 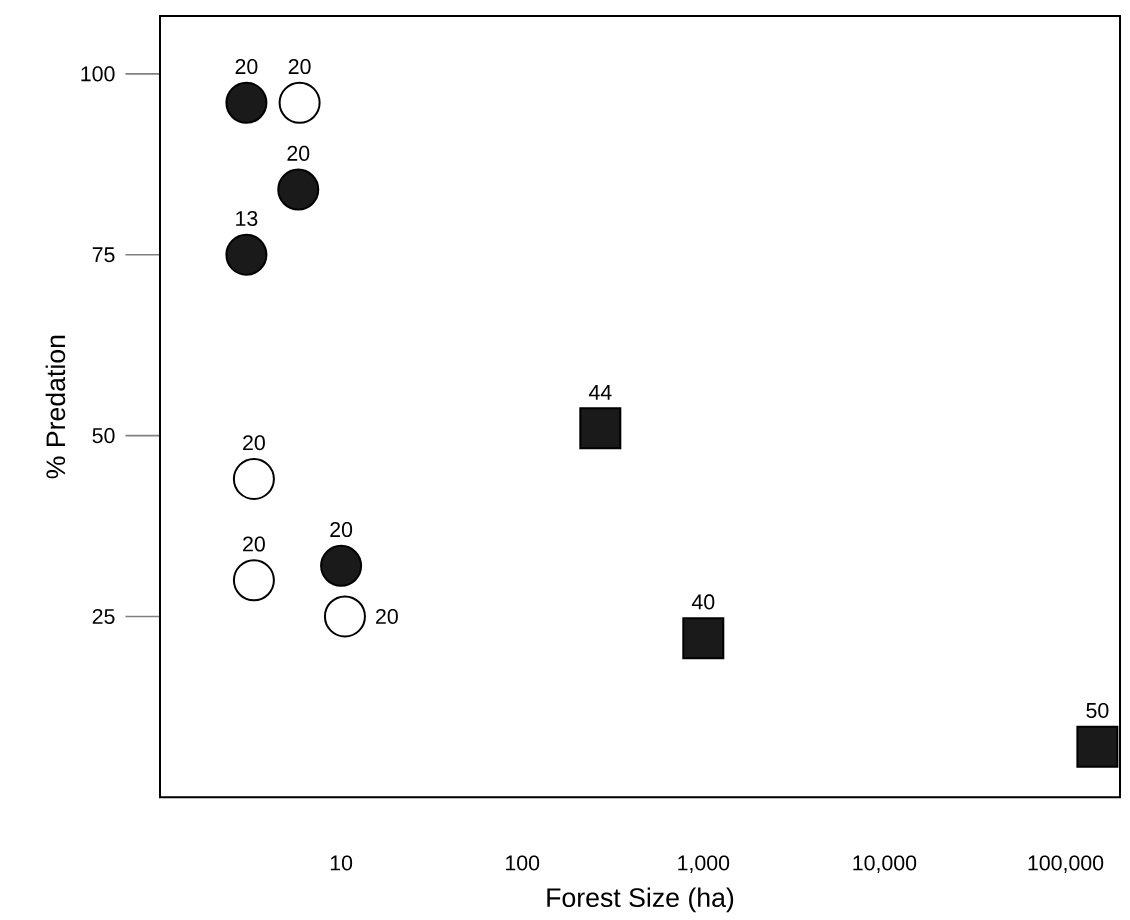 What do you see at coordinates (103, 255) in the screenshot?
I see `y-tick-label: 75` at bounding box center [103, 255].